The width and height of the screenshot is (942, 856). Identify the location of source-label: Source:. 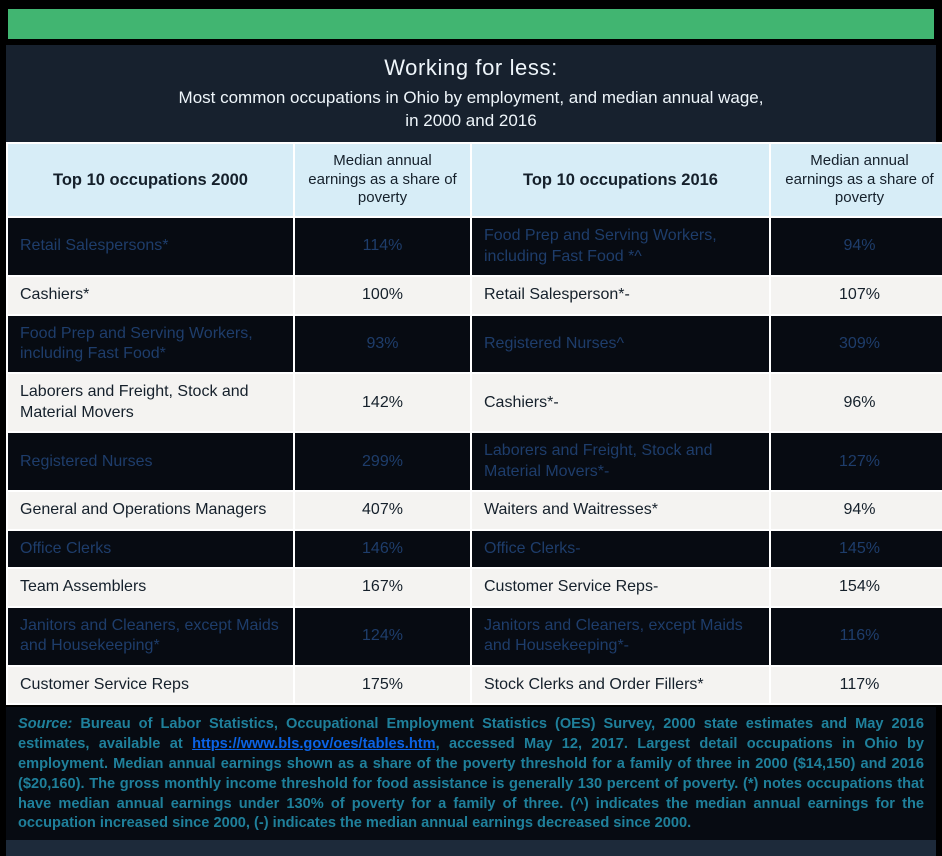
(45, 724).